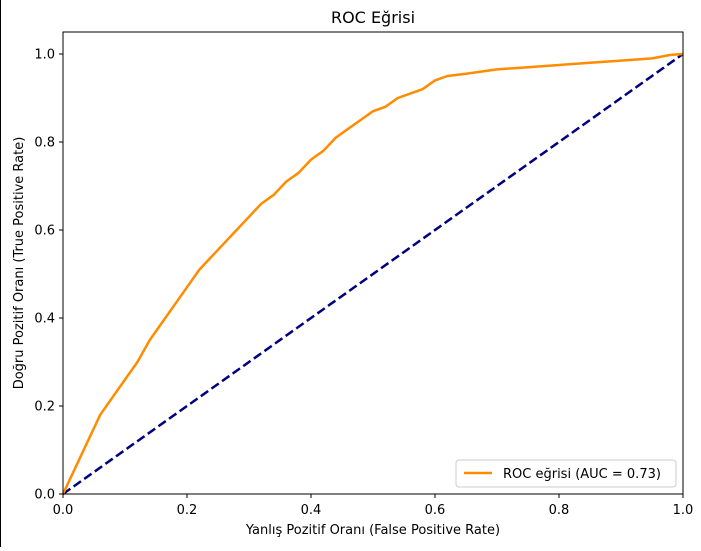 The image size is (701, 551). Describe the element at coordinates (683, 510) in the screenshot. I see `x-tick-label: 1.0` at that location.